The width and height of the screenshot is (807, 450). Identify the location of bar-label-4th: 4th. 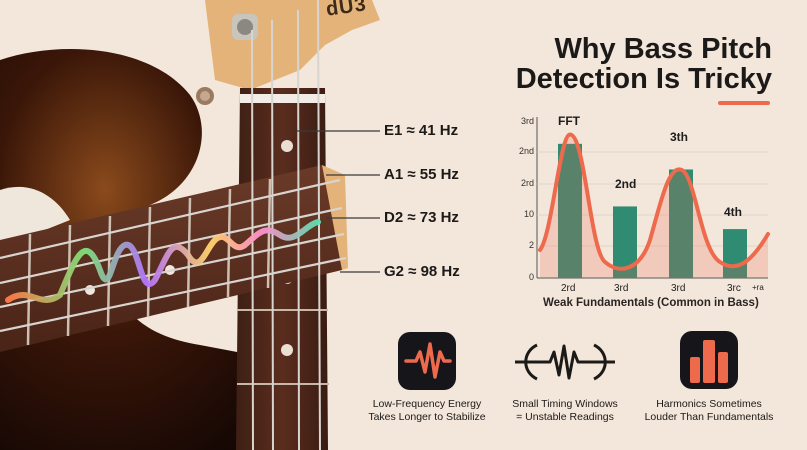
(733, 212).